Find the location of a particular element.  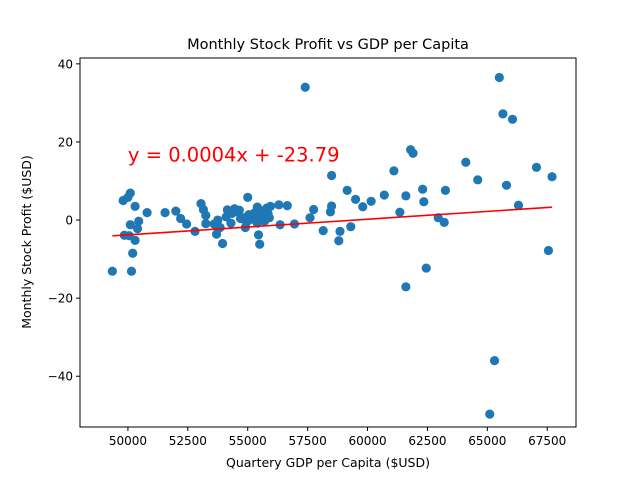

x-tick-label: 67500 is located at coordinates (547, 441).